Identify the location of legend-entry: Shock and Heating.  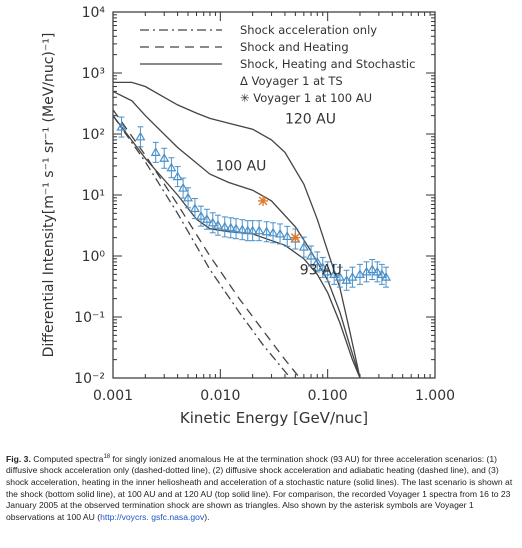
(294, 47).